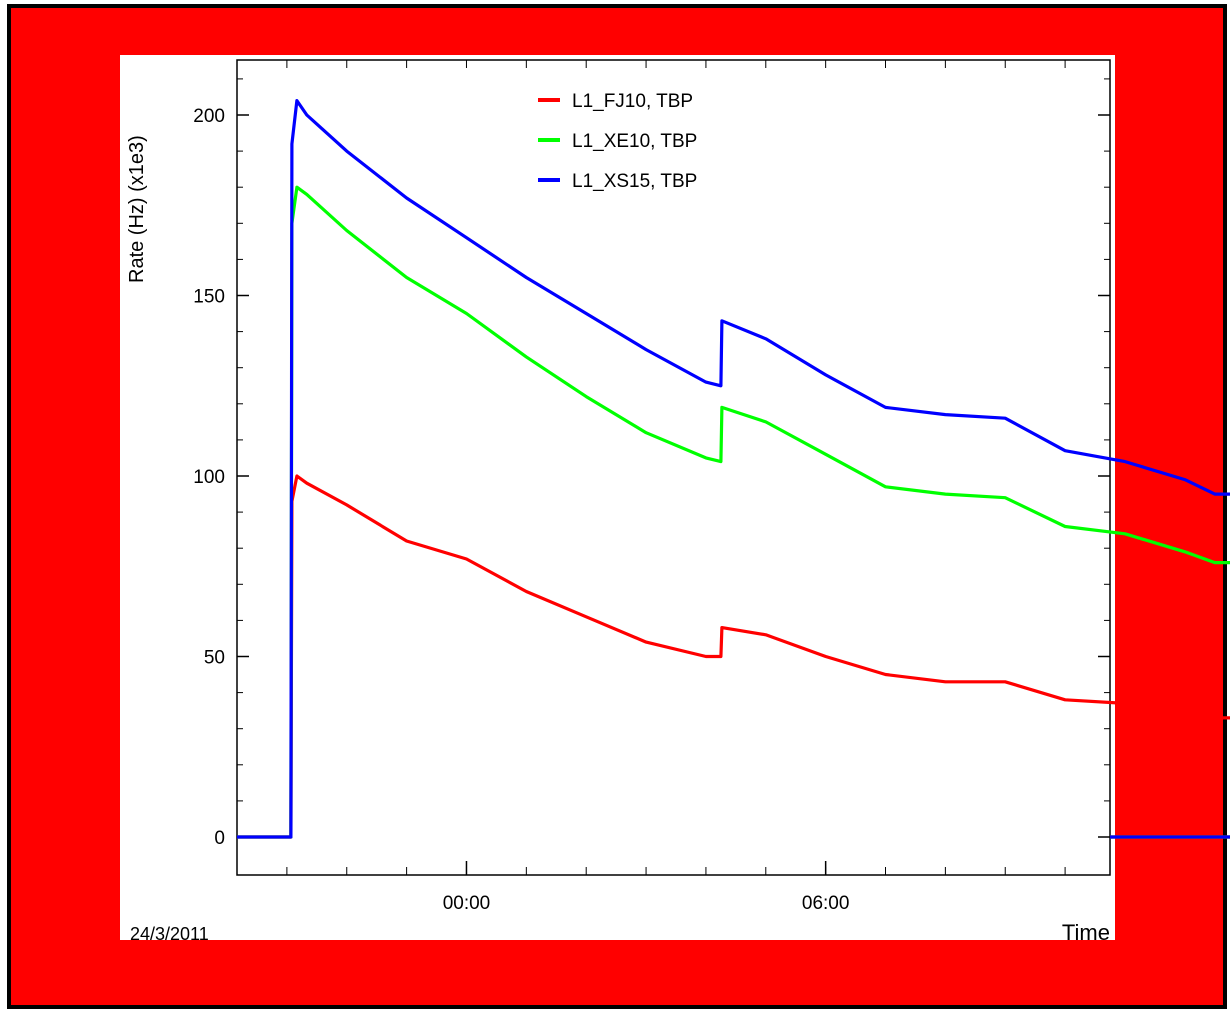  Describe the element at coordinates (467, 903) in the screenshot. I see `x-tick-label: 00:00` at that location.